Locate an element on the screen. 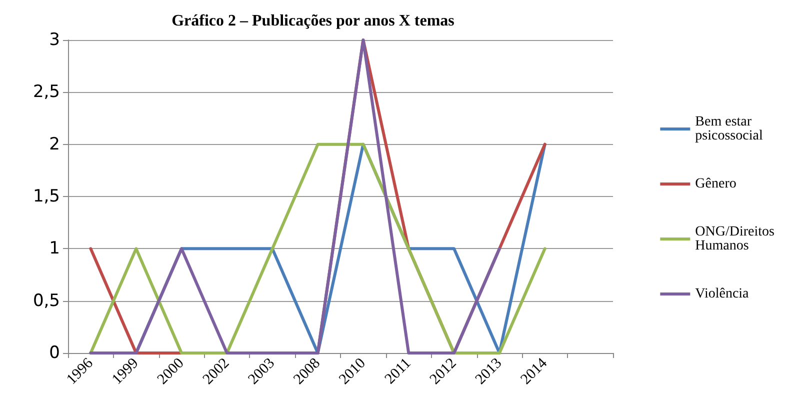  y-tick-label: 0 is located at coordinates (54, 353).